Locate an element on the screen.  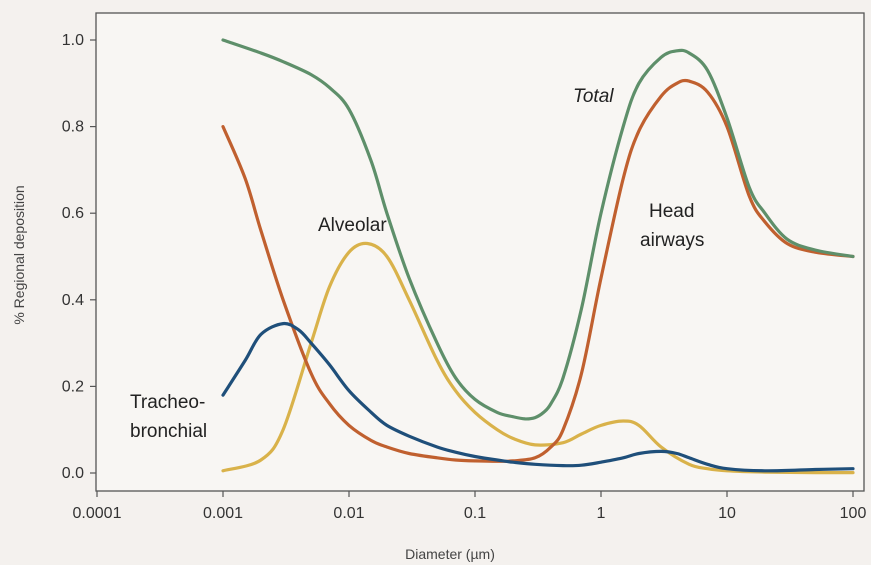
x-tick-label: 0.1 is located at coordinates (475, 513).